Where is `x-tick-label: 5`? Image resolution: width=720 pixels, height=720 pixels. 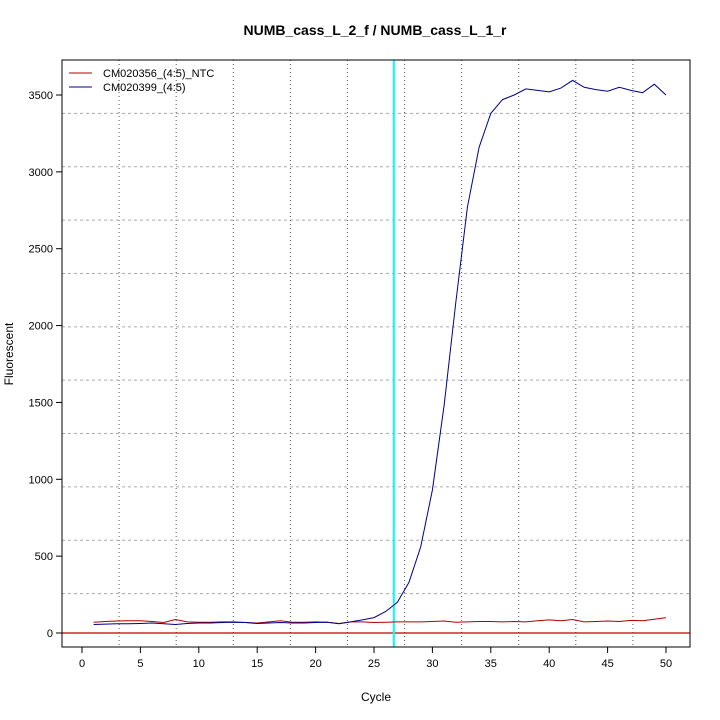
x-tick-label: 5 is located at coordinates (140, 664).